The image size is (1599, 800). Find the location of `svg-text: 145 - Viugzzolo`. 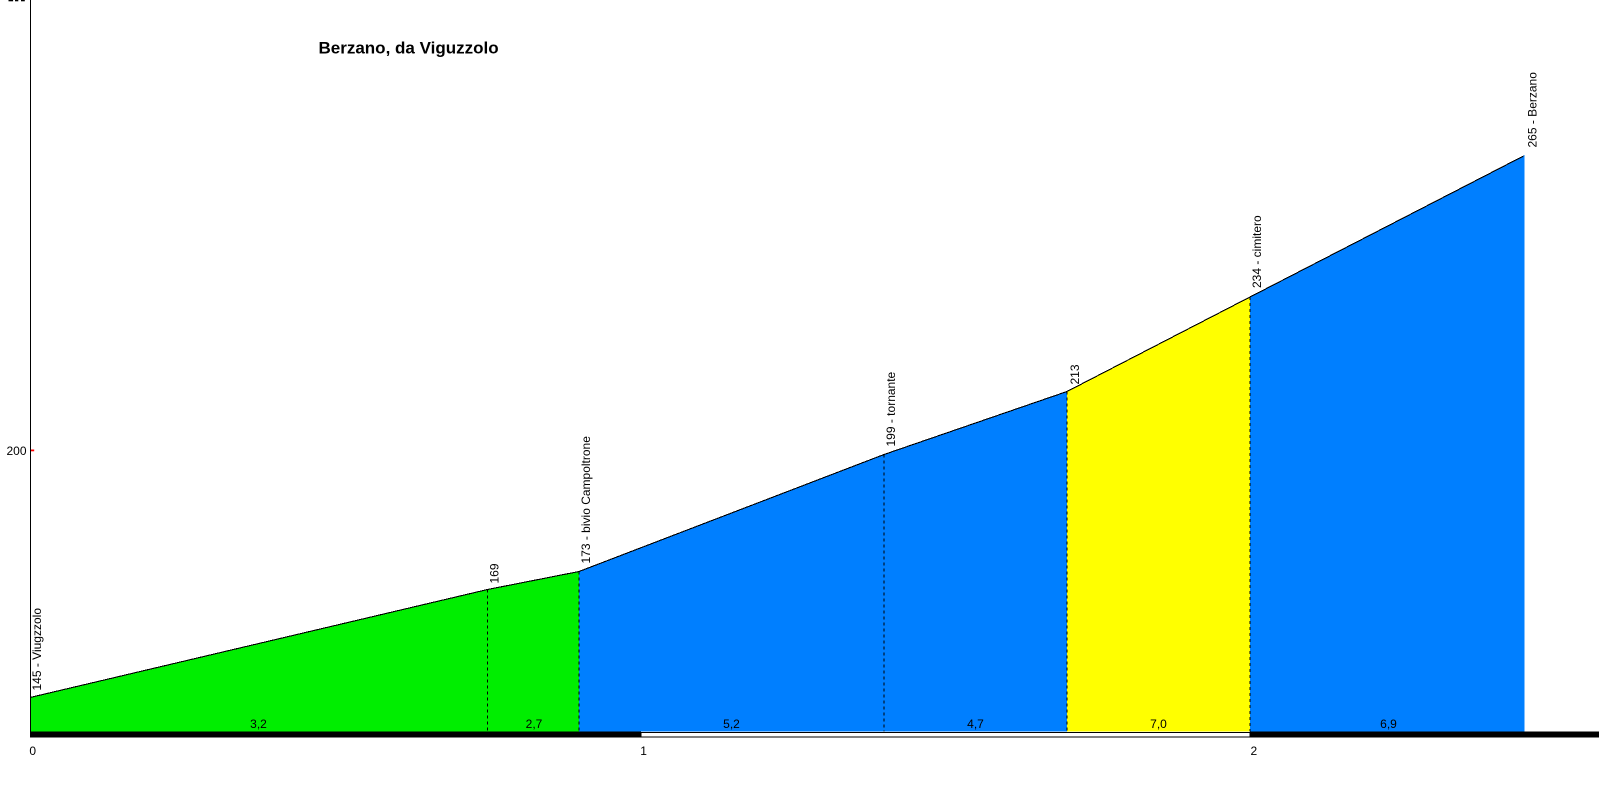

svg-text: 145 - Viugzzolo is located at coordinates (37, 649).